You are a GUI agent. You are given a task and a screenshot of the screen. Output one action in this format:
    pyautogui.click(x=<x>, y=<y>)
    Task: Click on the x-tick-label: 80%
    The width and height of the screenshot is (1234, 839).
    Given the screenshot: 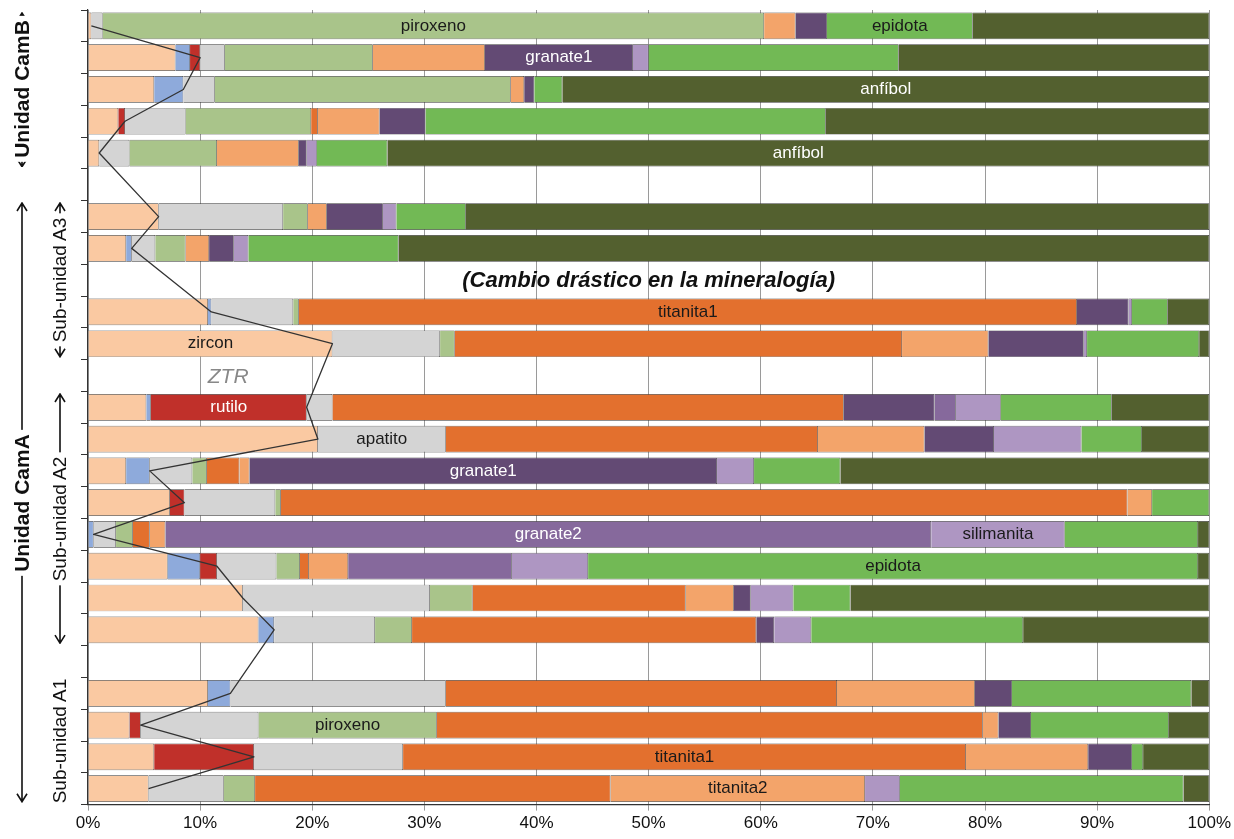 What is the action you would take?
    pyautogui.click(x=985, y=823)
    